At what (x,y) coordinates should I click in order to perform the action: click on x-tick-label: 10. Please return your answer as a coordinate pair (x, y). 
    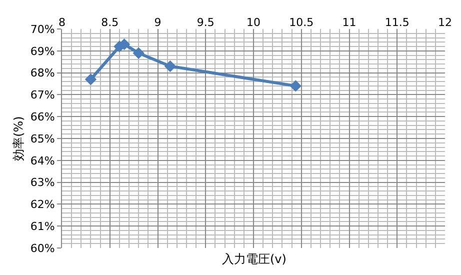
    Looking at the image, I should click on (253, 22).